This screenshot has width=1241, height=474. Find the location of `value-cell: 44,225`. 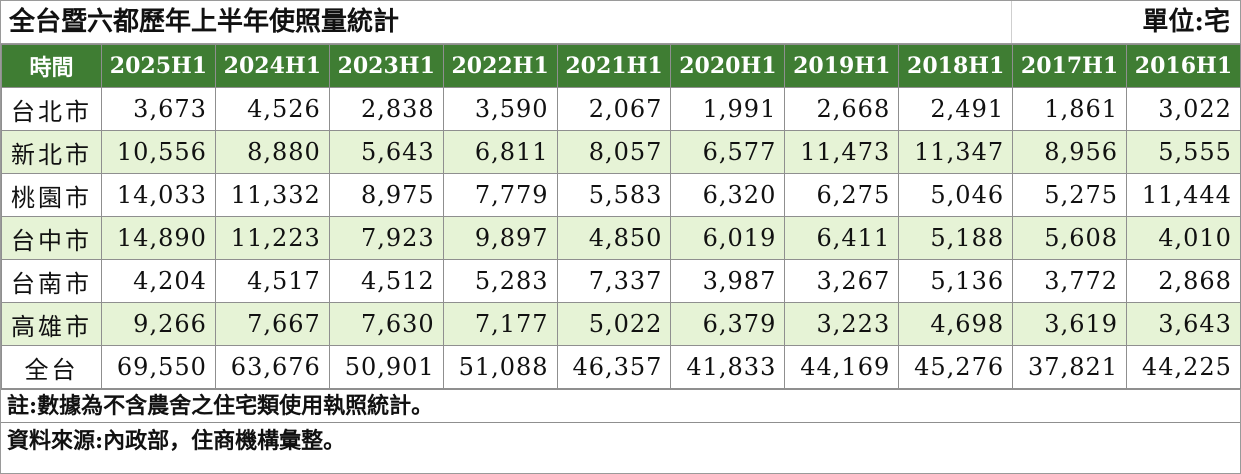

value-cell: 44,225 is located at coordinates (1183, 367).